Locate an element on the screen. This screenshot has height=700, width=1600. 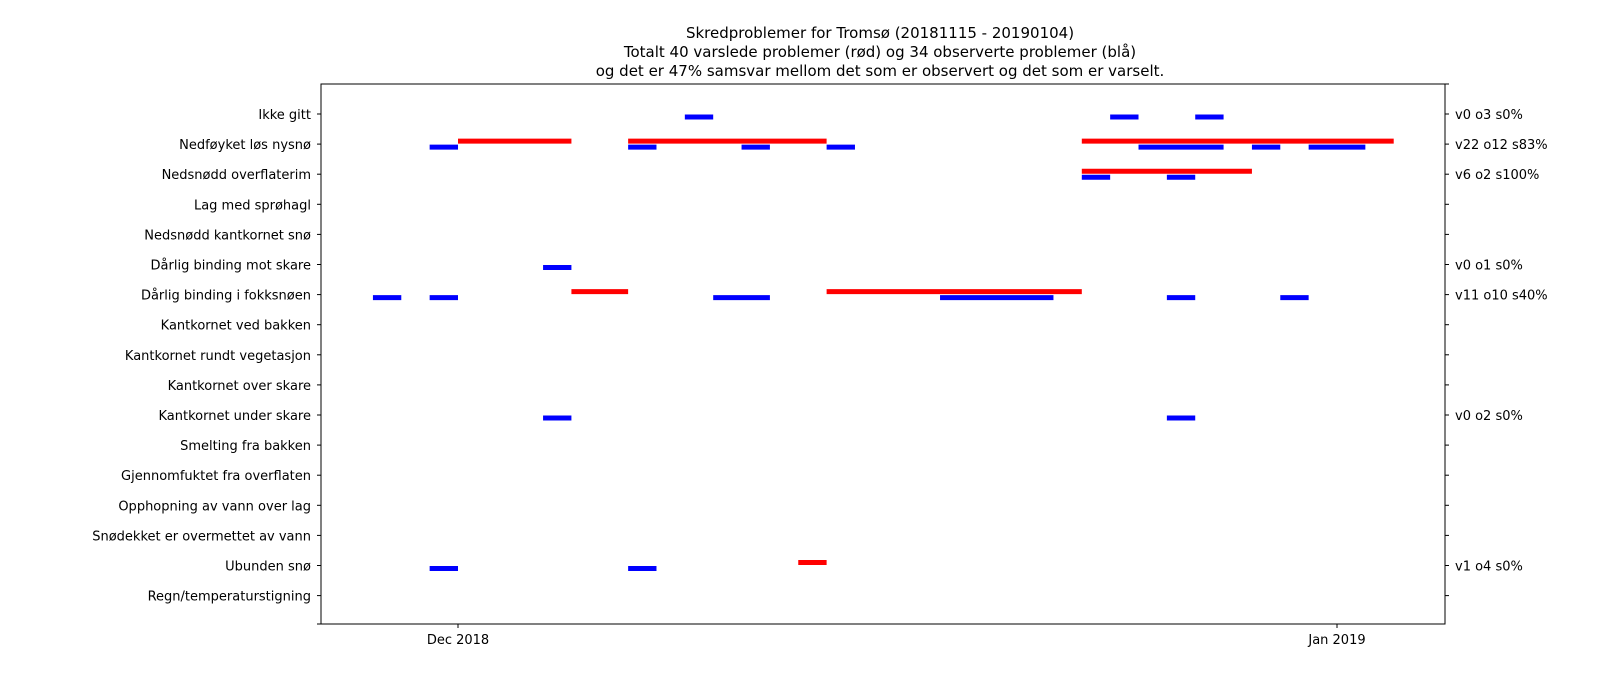
category-label: Kantkornet over skare is located at coordinates (239, 386).